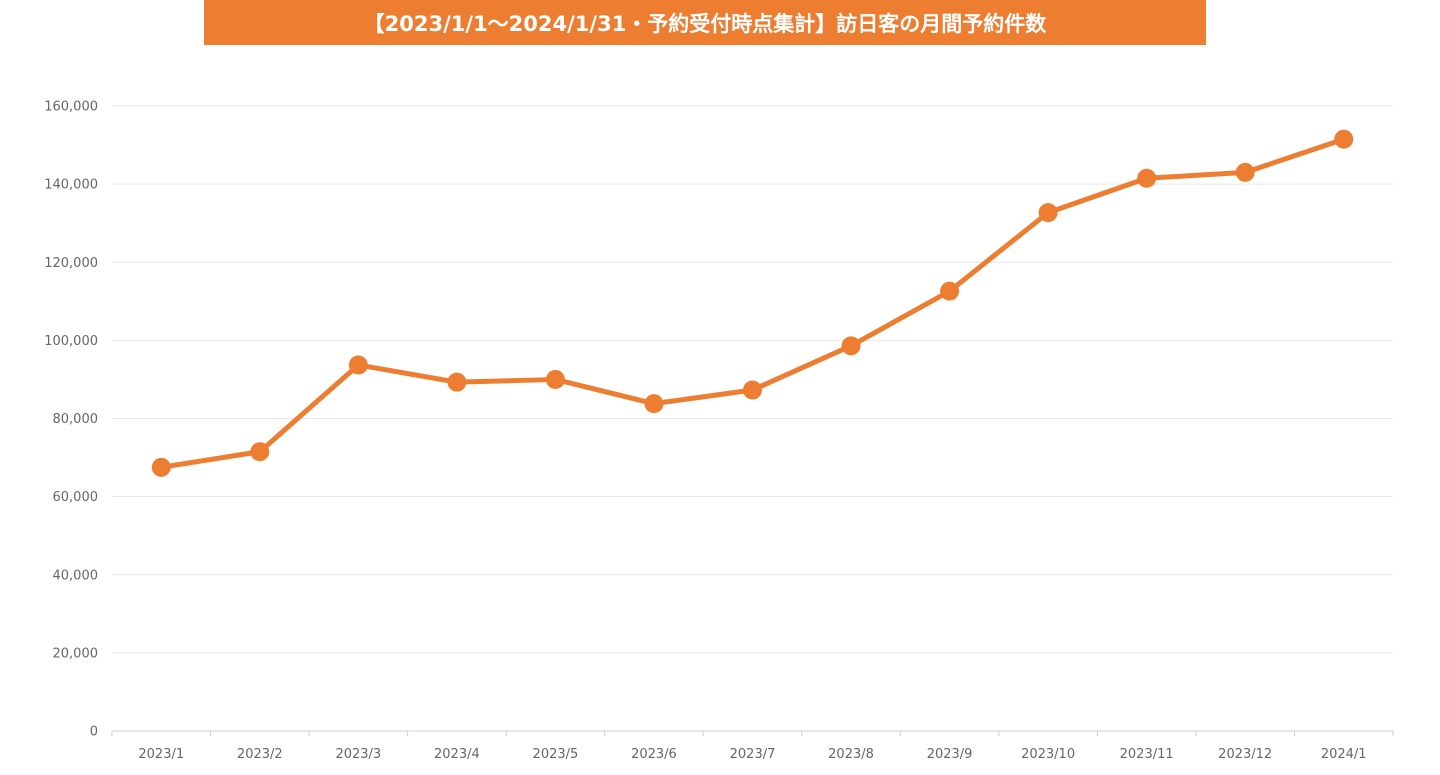  Describe the element at coordinates (76, 419) in the screenshot. I see `y-tick-label: 80,000` at that location.